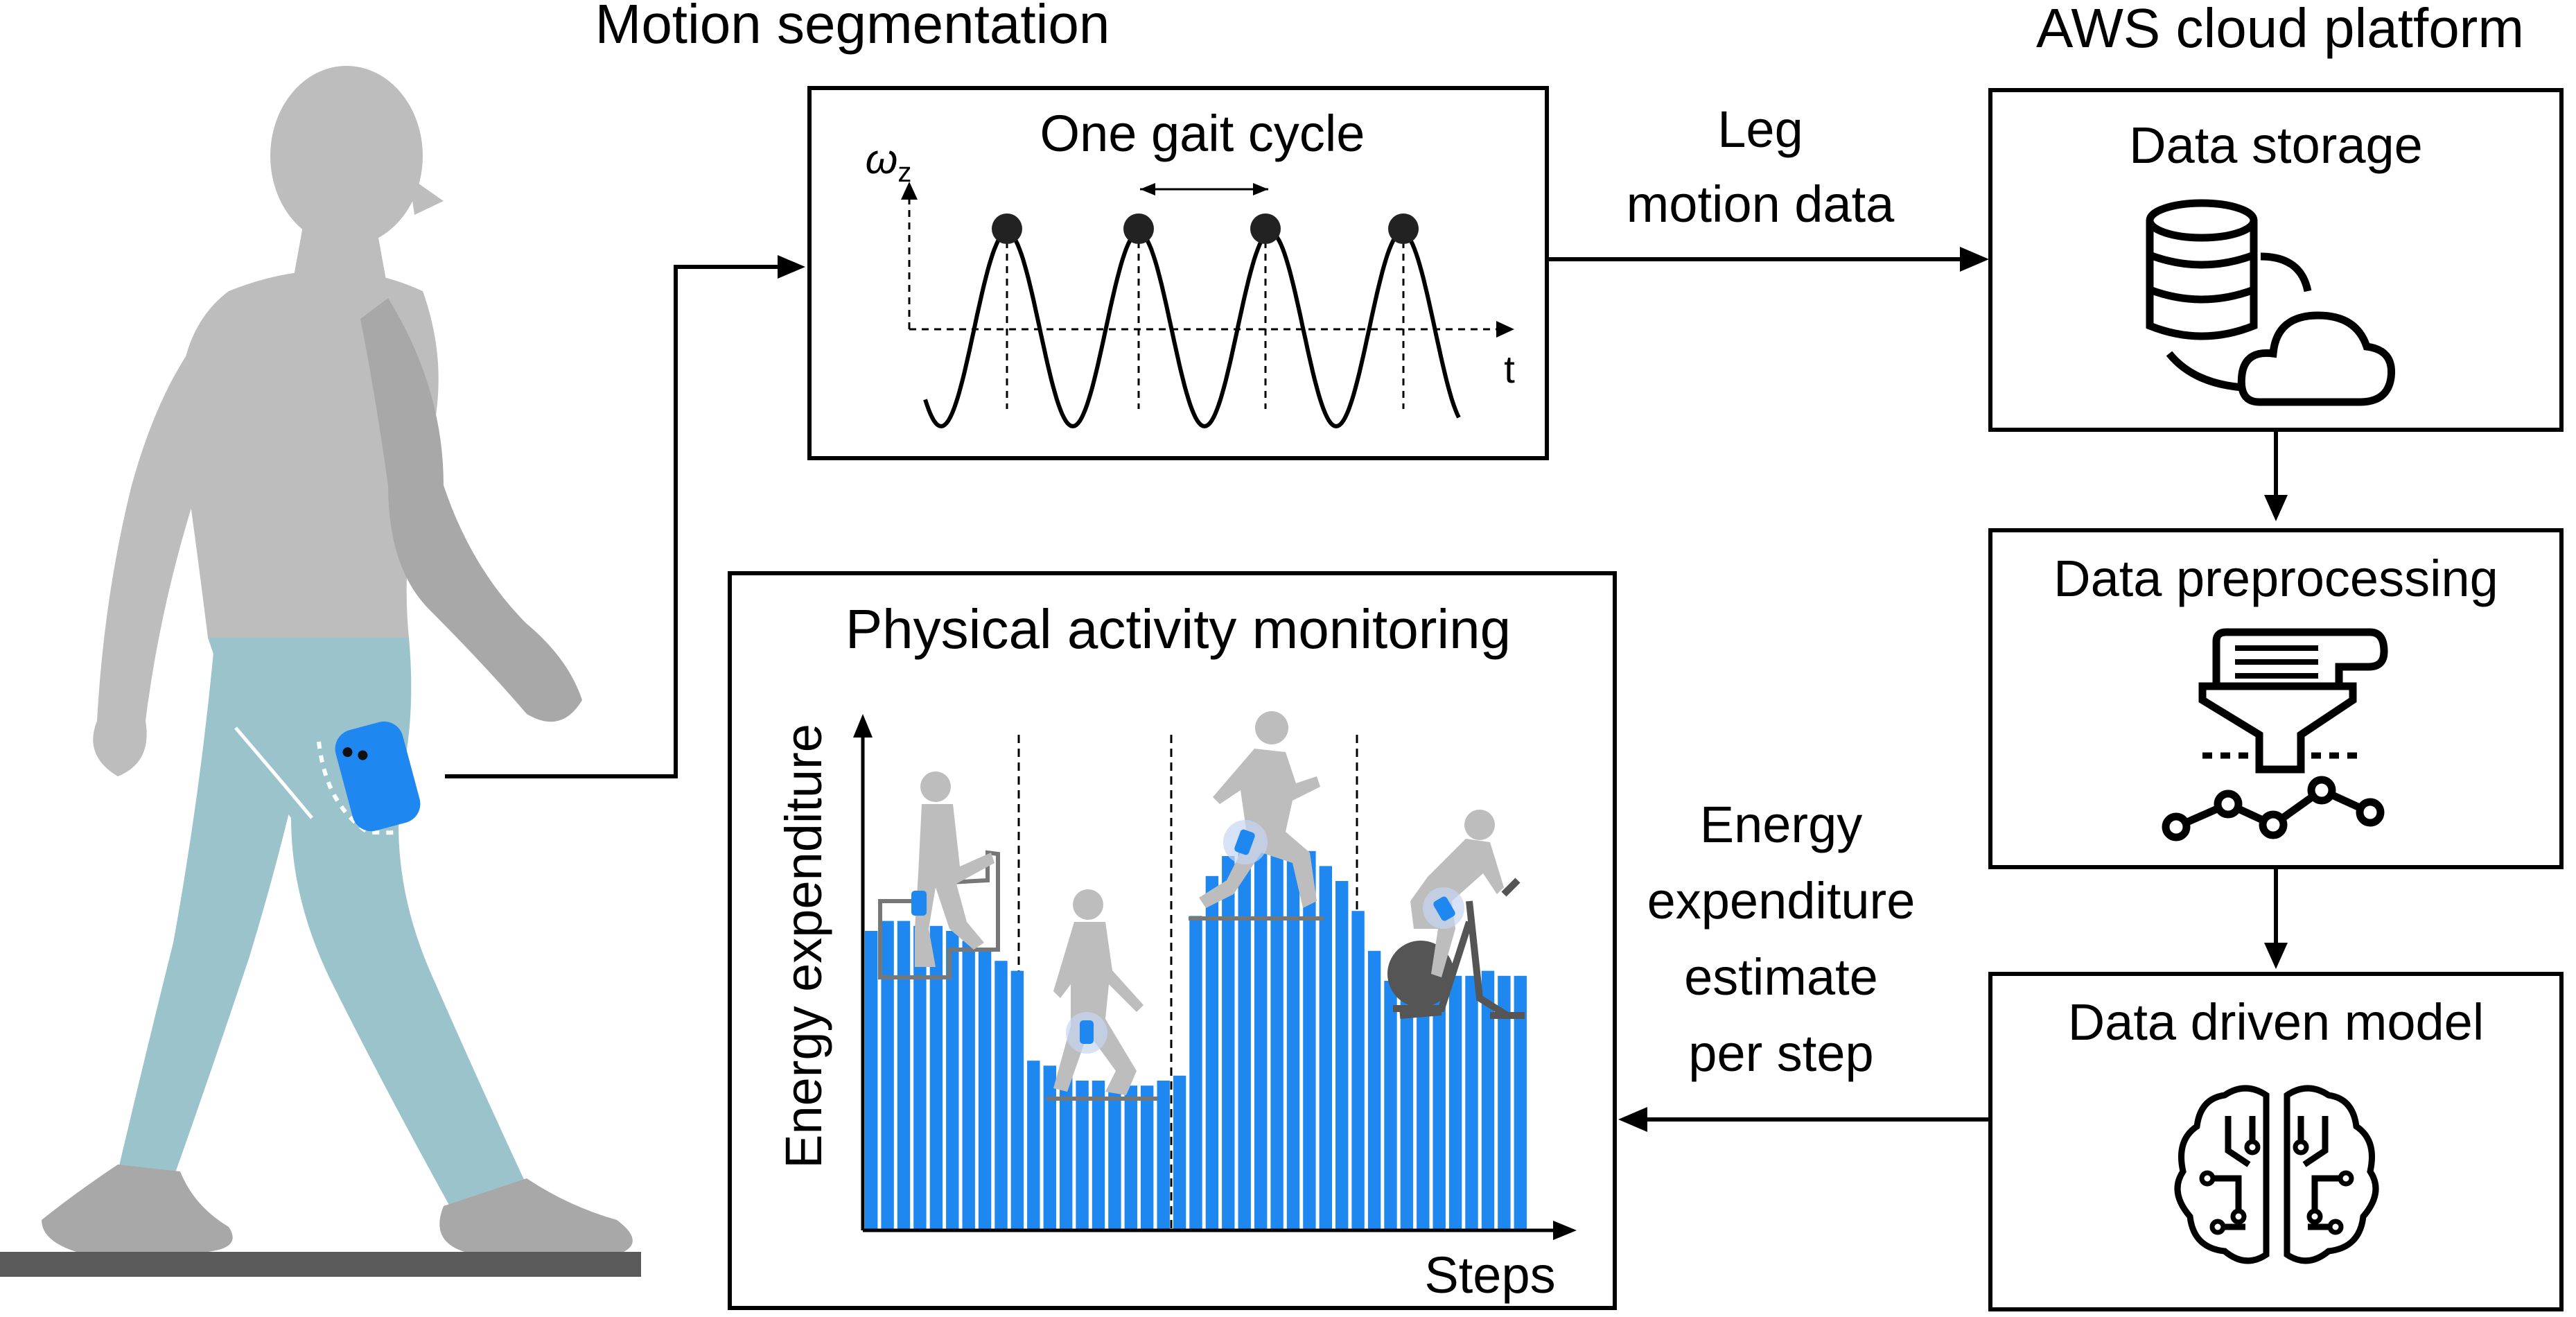 The image size is (2576, 1317). What do you see at coordinates (1202, 133) in the screenshot?
I see `gait-cycle-label: One gait cycle` at bounding box center [1202, 133].